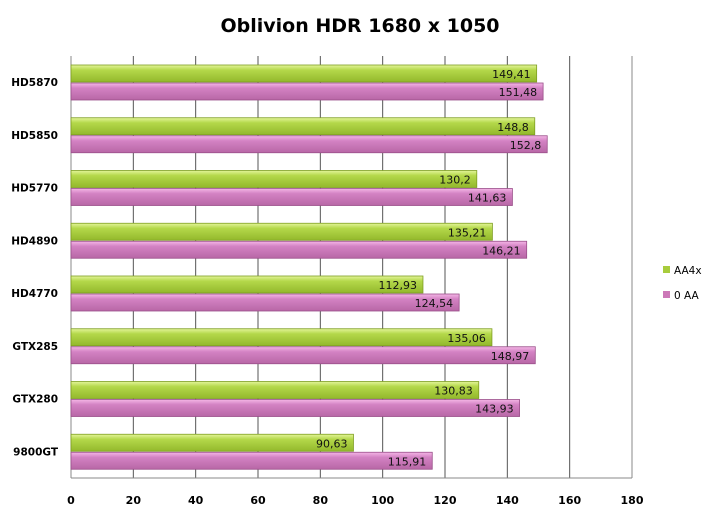 The height and width of the screenshot is (528, 720). I want to click on chart-title: Oblivion HDR 1680 x 1050, so click(359, 26).